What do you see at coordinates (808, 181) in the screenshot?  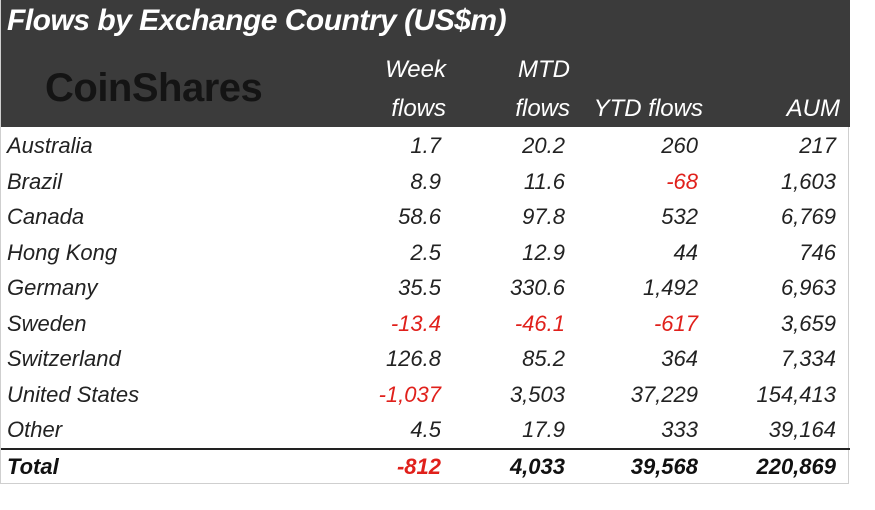 I see `aum-cell: 1,603` at bounding box center [808, 181].